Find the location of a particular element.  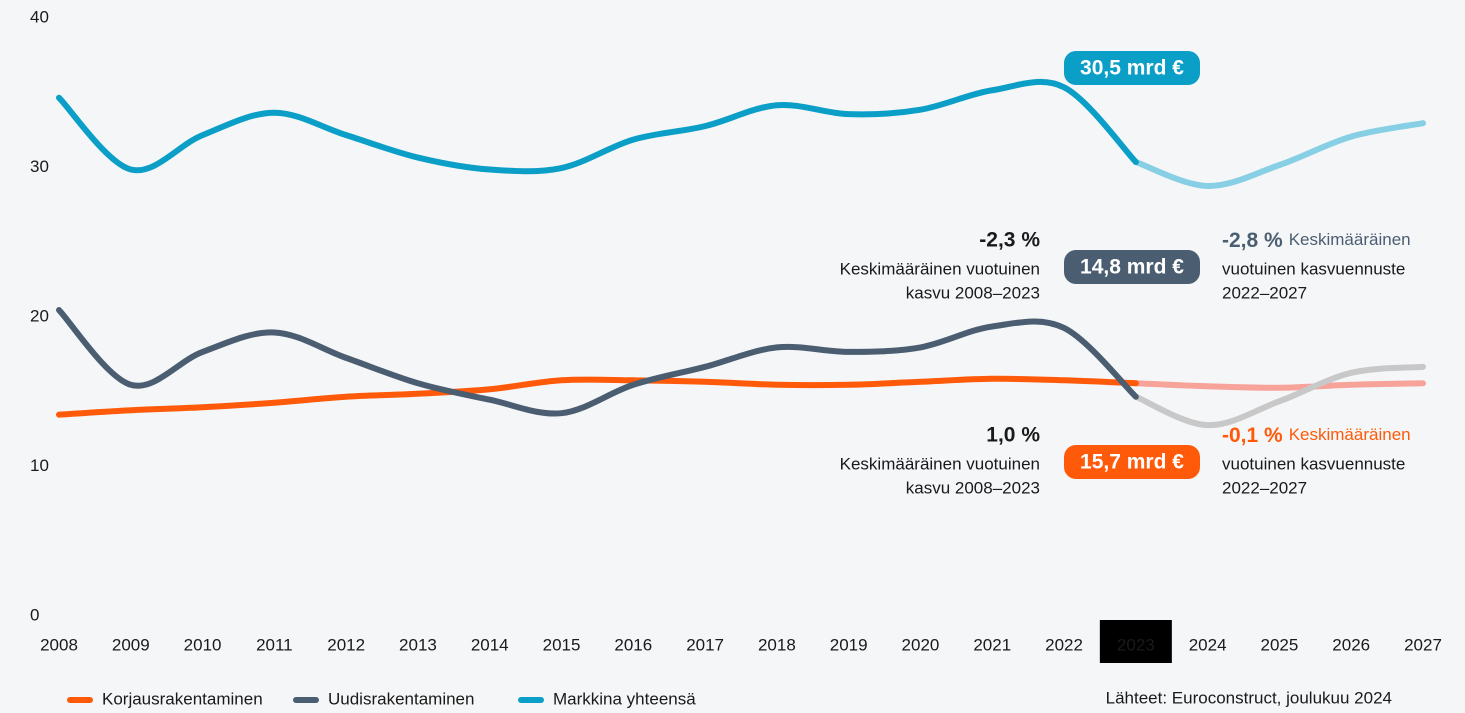

x-tick-label: 2017 is located at coordinates (705, 644).